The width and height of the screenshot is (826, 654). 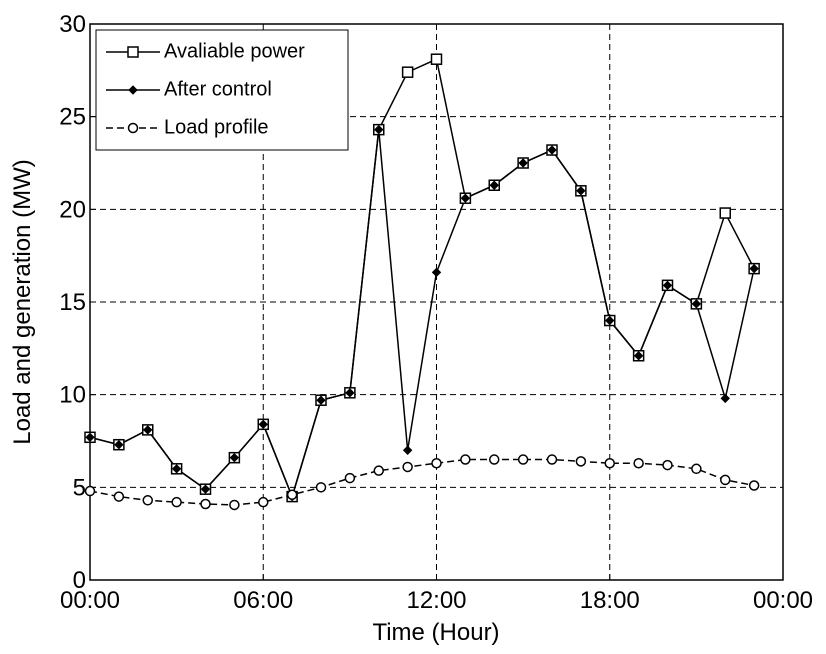 What do you see at coordinates (79, 580) in the screenshot?
I see `y-tick-label: 0` at bounding box center [79, 580].